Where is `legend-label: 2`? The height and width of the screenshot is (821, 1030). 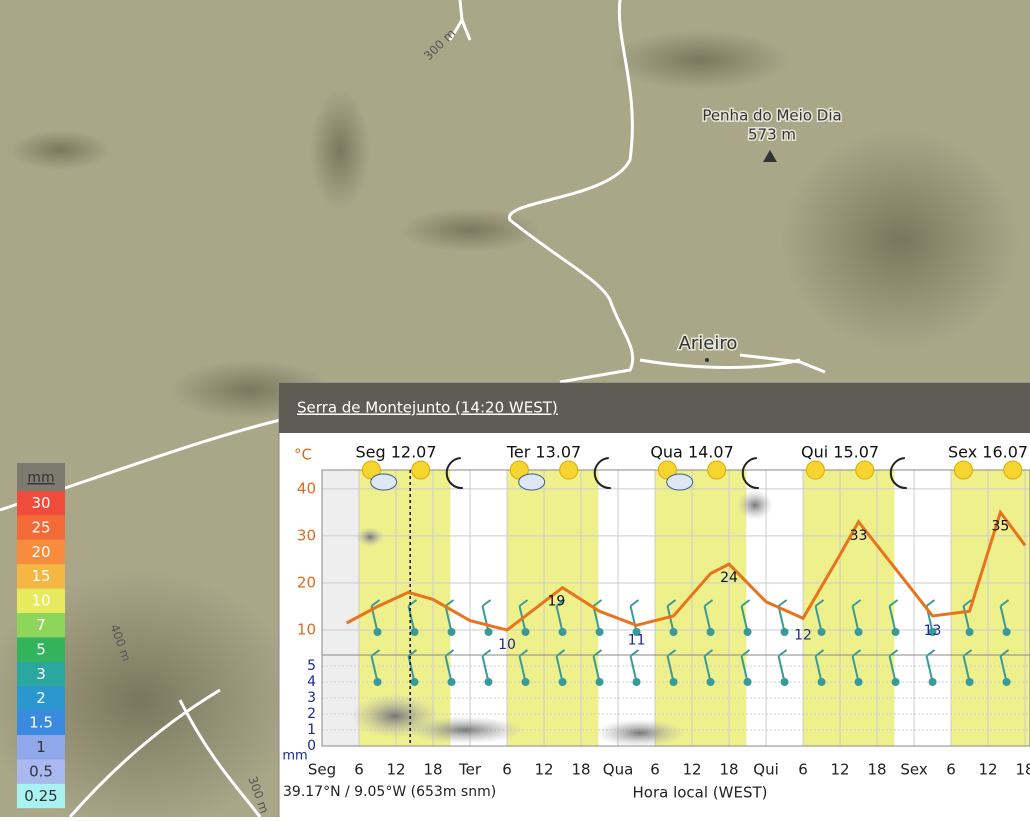
legend-label: 2 is located at coordinates (41, 698).